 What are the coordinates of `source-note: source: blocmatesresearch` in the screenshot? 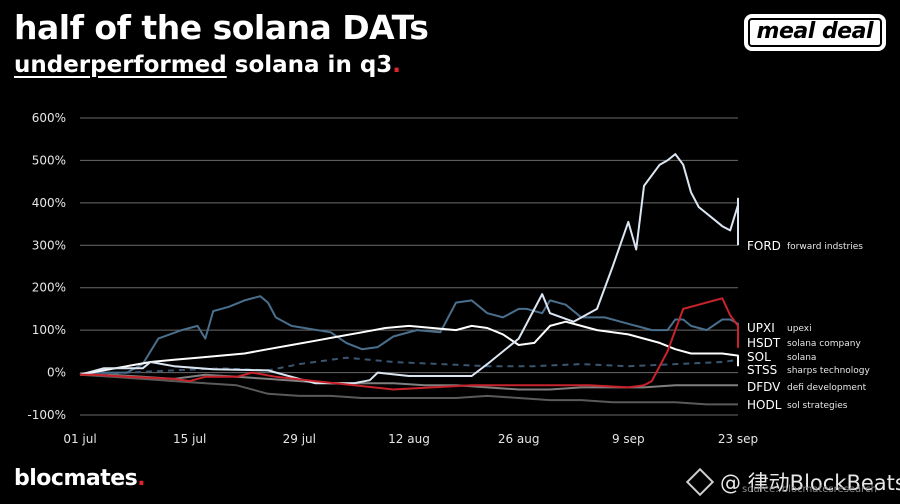 It's located at (809, 489).